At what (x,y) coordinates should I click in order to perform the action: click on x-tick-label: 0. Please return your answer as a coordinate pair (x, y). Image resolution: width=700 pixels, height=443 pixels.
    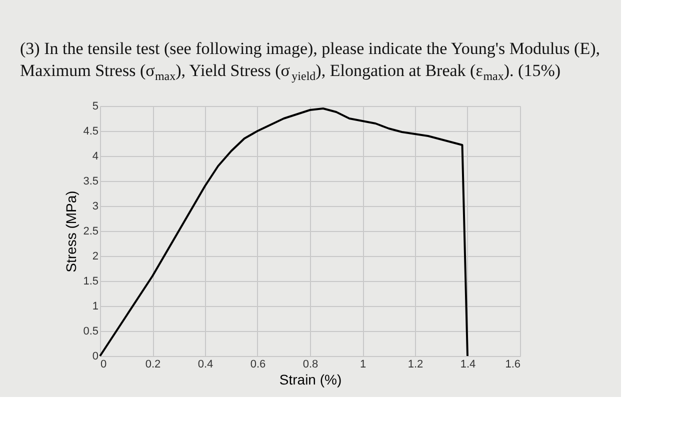
    Looking at the image, I should click on (103, 364).